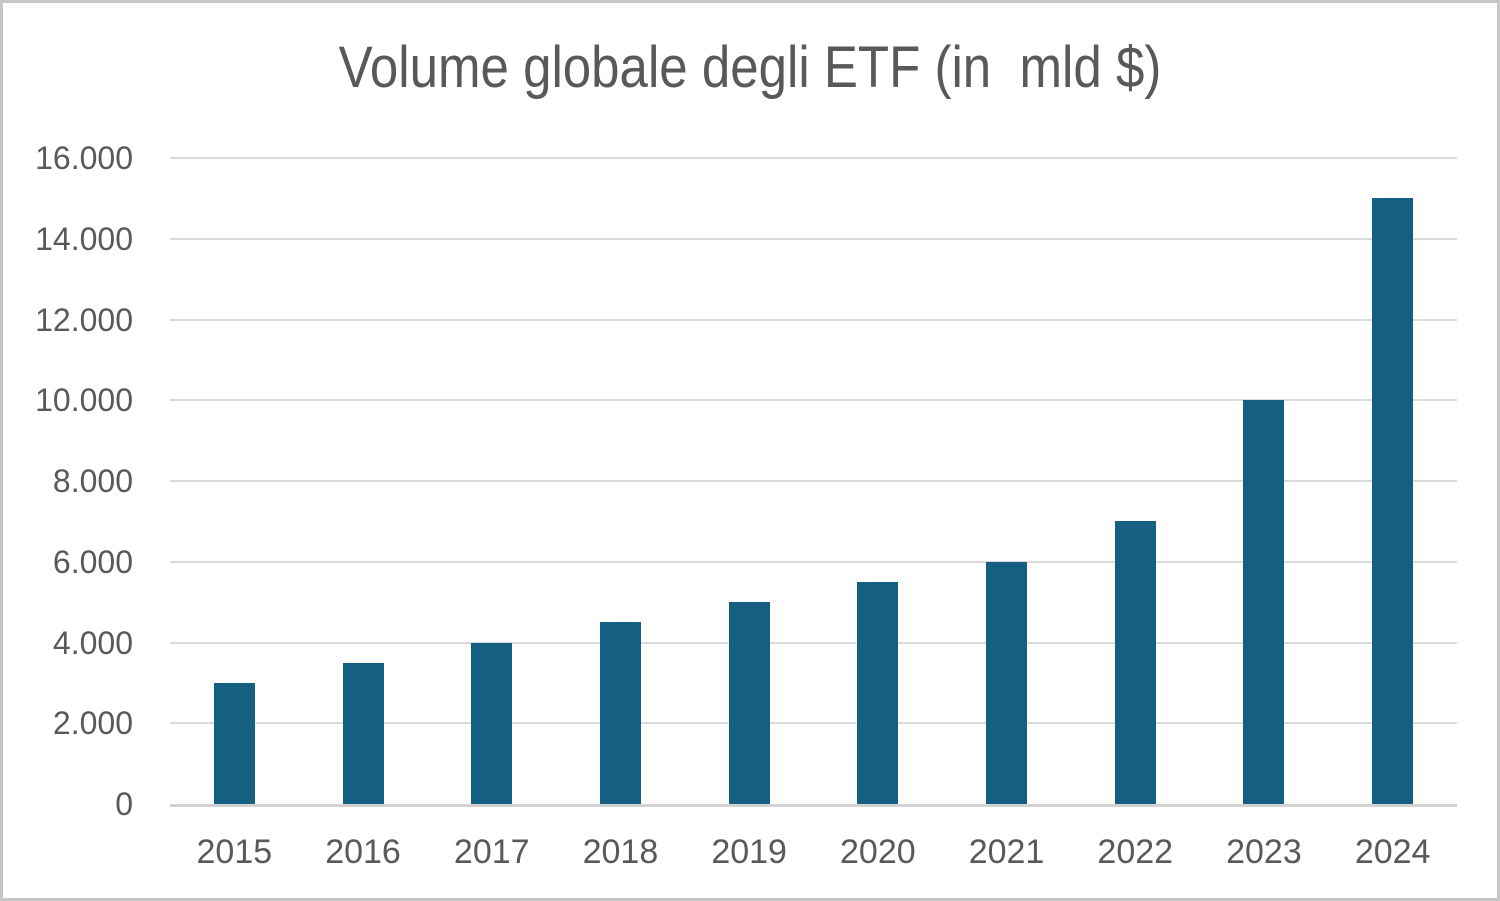 This screenshot has height=901, width=1500. Describe the element at coordinates (92, 481) in the screenshot. I see `y-tick-label: 8.000` at that location.